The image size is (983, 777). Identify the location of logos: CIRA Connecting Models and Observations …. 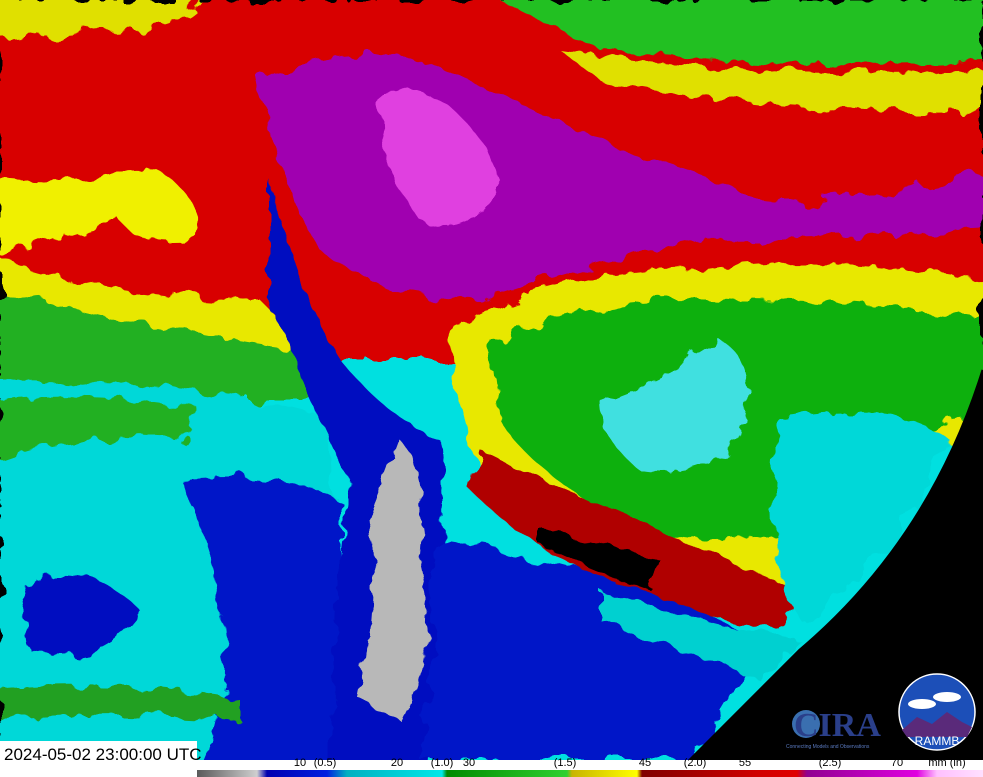
(882, 712).